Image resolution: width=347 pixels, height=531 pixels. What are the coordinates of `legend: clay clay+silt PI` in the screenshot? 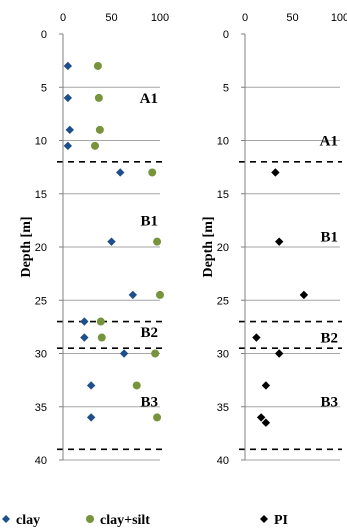 It's located at (145, 520).